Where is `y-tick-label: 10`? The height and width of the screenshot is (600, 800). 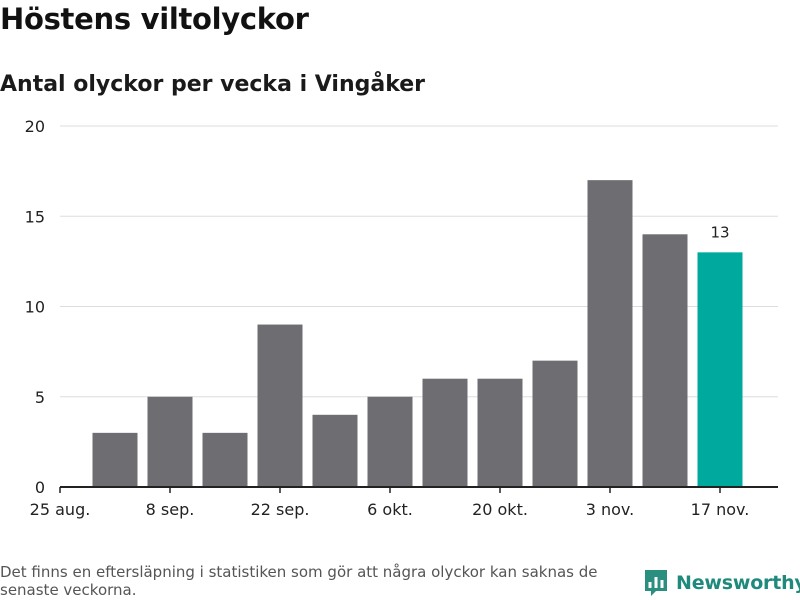 y-tick-label: 10 is located at coordinates (35, 307).